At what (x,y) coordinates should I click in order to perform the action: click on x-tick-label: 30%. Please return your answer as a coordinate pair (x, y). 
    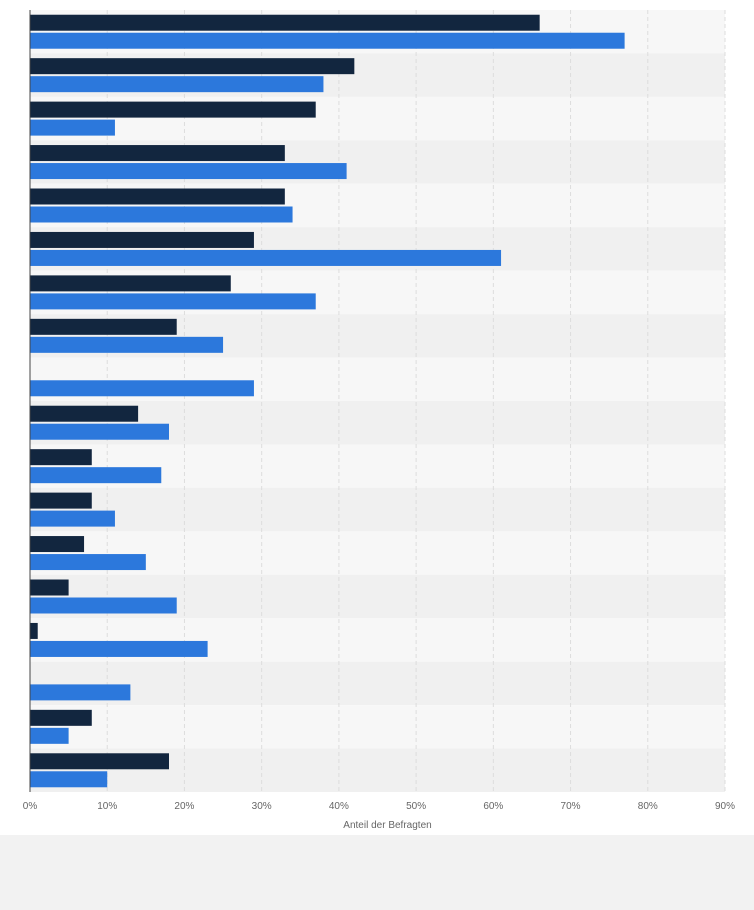
    Looking at the image, I should click on (262, 806).